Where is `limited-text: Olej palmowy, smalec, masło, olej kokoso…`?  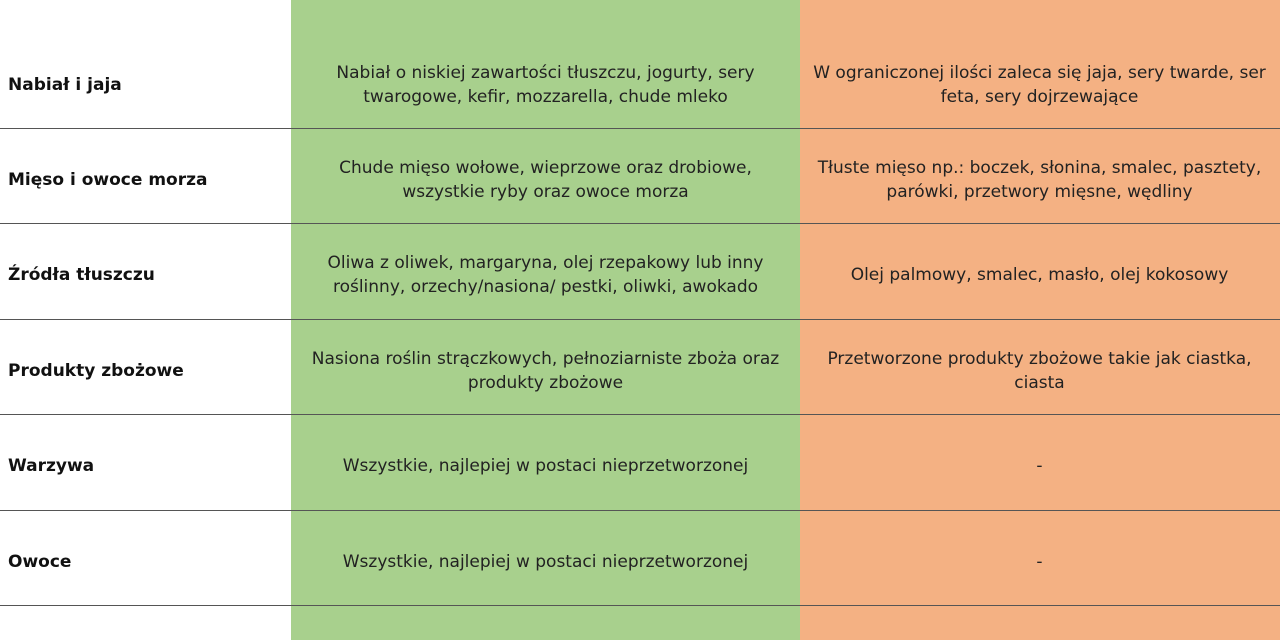 limited-text: Olej palmowy, smalec, masło, olej kokoso… is located at coordinates (1039, 274).